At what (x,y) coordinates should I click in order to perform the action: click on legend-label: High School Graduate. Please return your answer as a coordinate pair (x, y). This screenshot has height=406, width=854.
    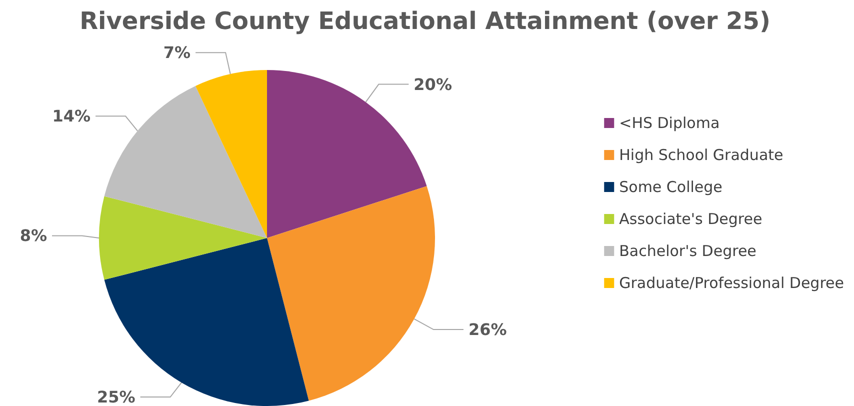
    Looking at the image, I should click on (701, 155).